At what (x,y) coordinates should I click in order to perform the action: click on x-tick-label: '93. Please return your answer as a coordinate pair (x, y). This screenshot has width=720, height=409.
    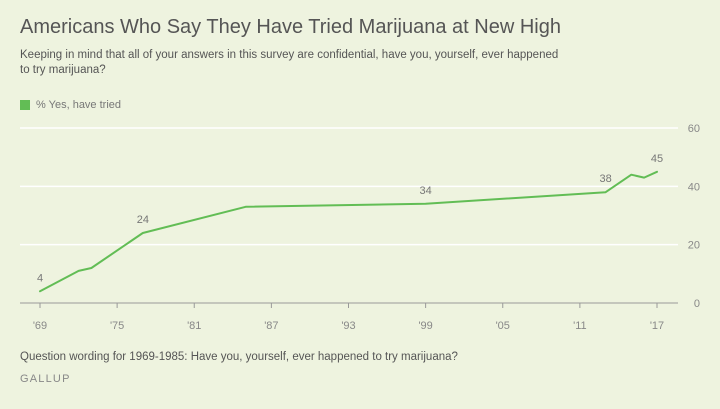
    Looking at the image, I should click on (348, 326).